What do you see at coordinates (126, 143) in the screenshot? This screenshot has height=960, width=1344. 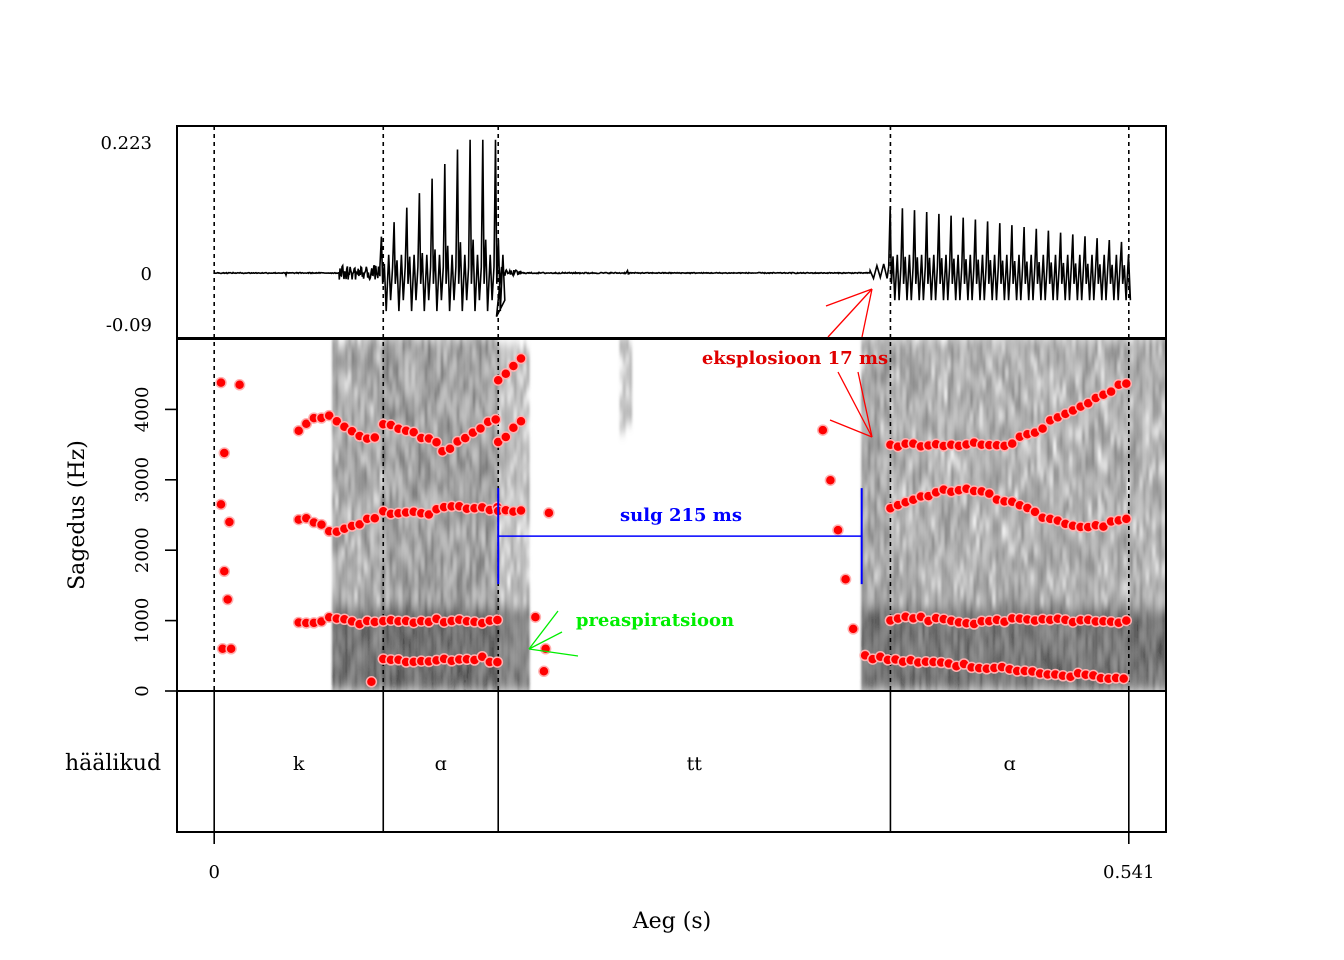 I see `waveform-ytick-max: 0.223` at bounding box center [126, 143].